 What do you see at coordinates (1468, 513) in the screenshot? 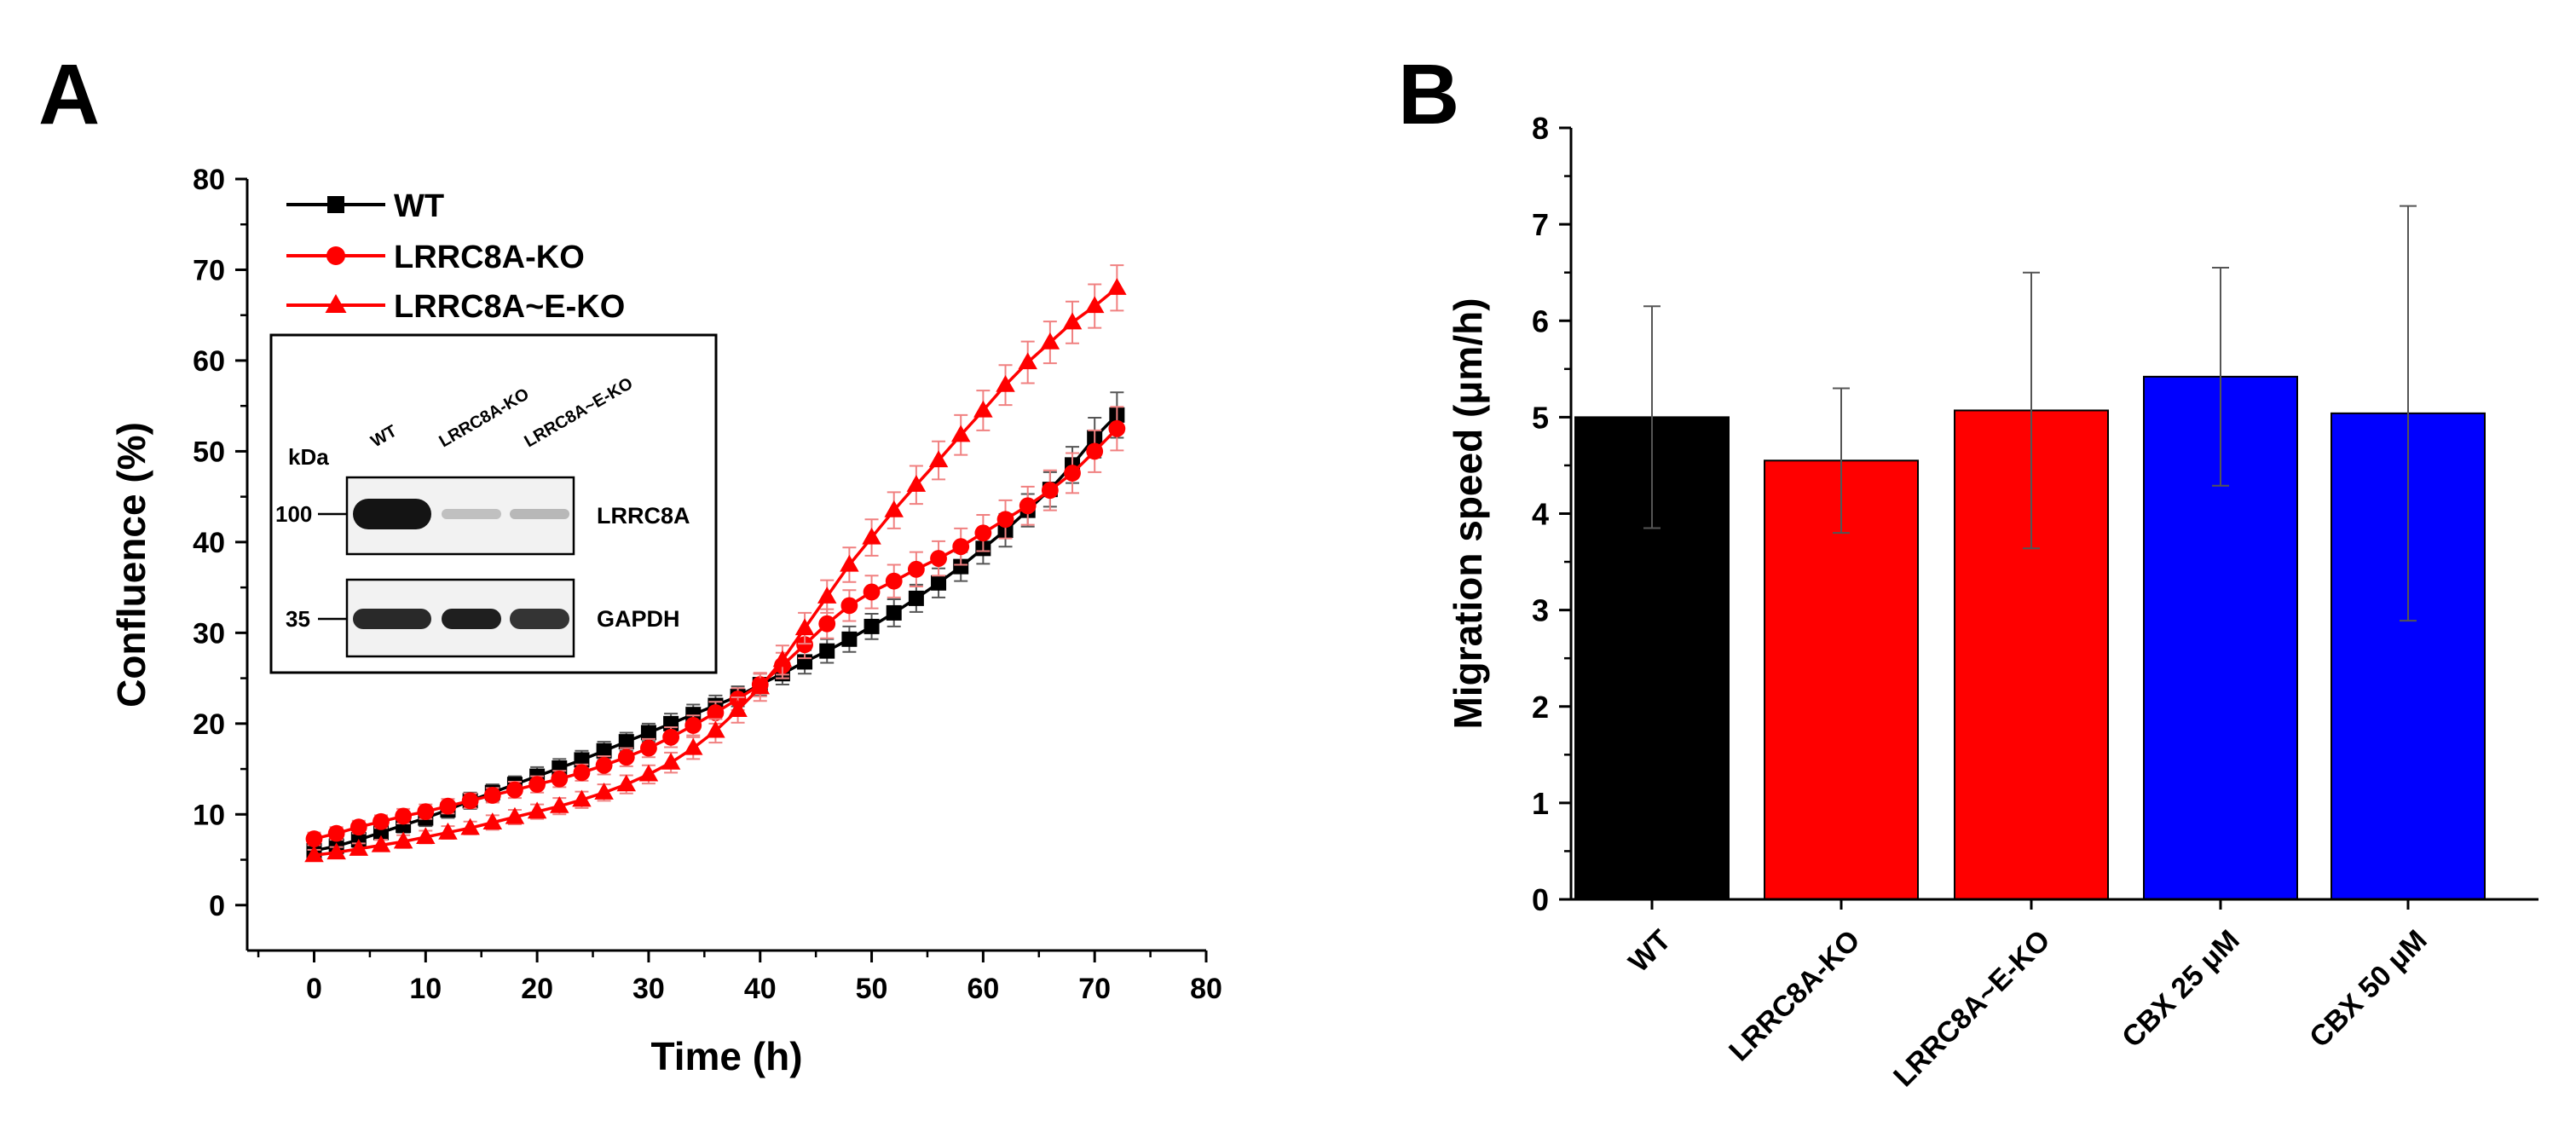
I see `chart-b-y-axis-label: Migration speed (μm/h)` at bounding box center [1468, 513].